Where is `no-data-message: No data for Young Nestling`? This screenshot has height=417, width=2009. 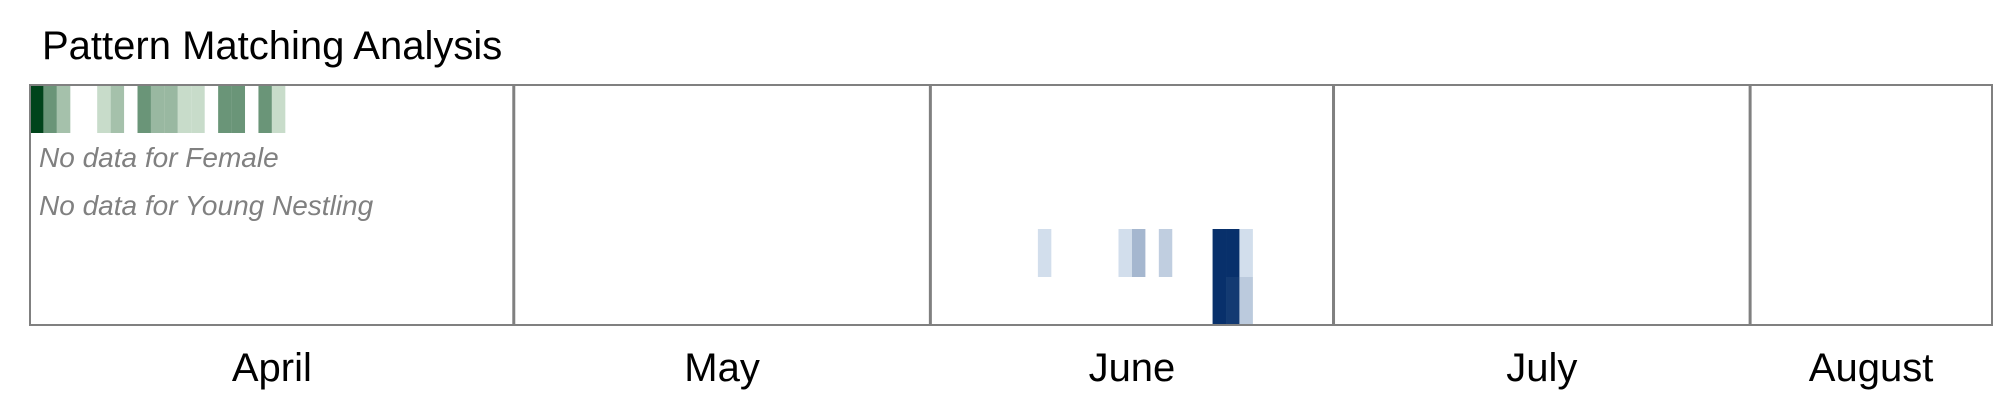 no-data-message: No data for Young Nestling is located at coordinates (206, 205).